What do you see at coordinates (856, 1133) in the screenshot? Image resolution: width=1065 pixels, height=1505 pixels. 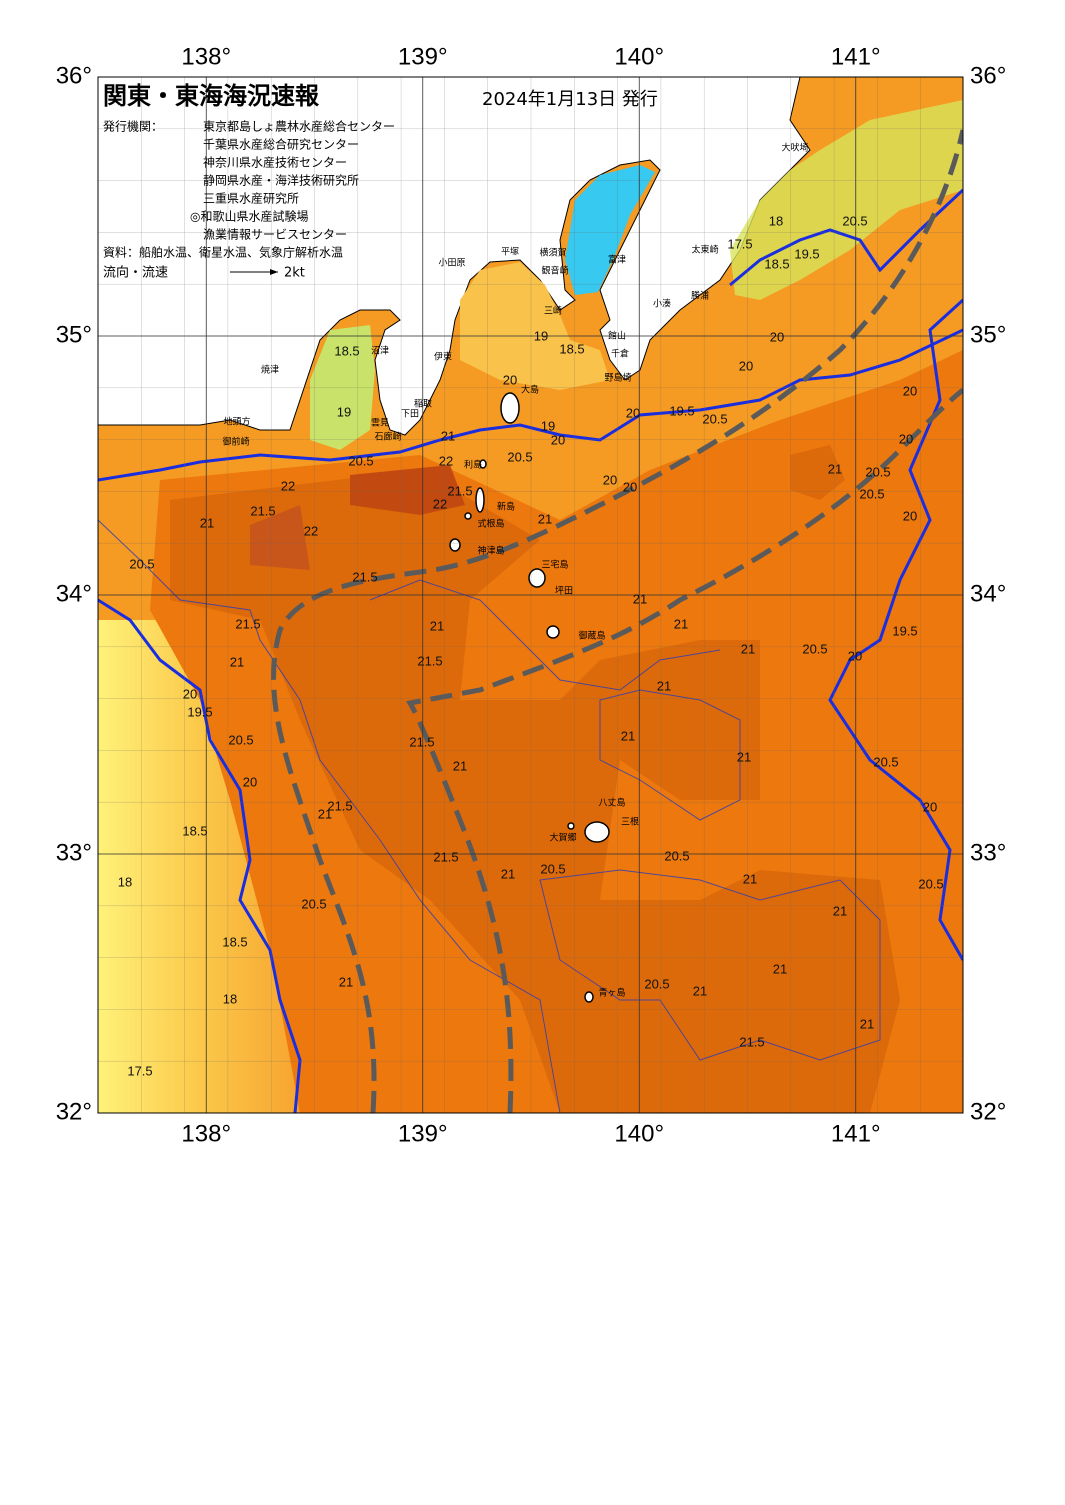 I see `lon-label-bottom: 141°` at bounding box center [856, 1133].